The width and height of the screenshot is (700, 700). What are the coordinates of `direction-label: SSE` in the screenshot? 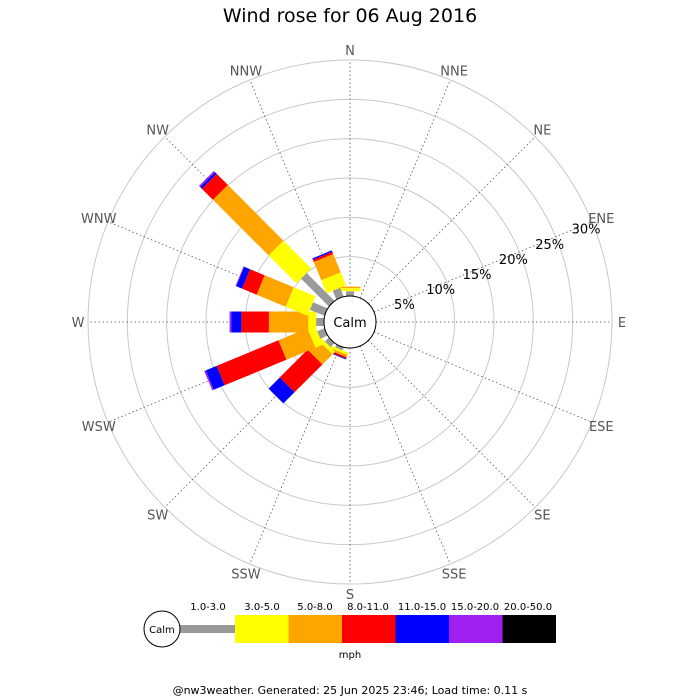 It's located at (454, 574).